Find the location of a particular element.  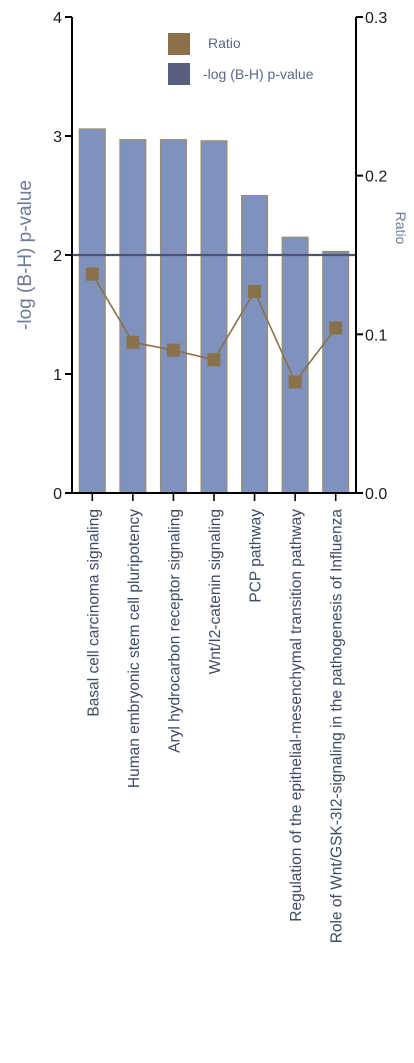

category-label: Basal cell carcinoma signaling is located at coordinates (93, 613).